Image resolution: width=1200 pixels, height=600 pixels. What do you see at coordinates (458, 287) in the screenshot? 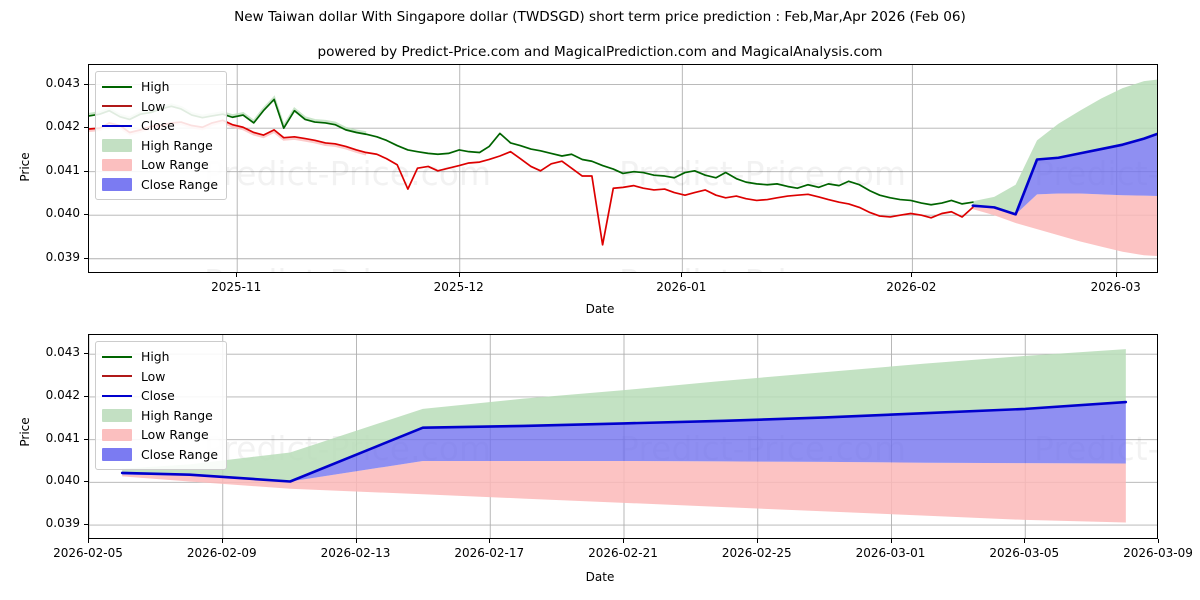
I see `top-chart-x-tick-1: 2025-12` at bounding box center [458, 287].